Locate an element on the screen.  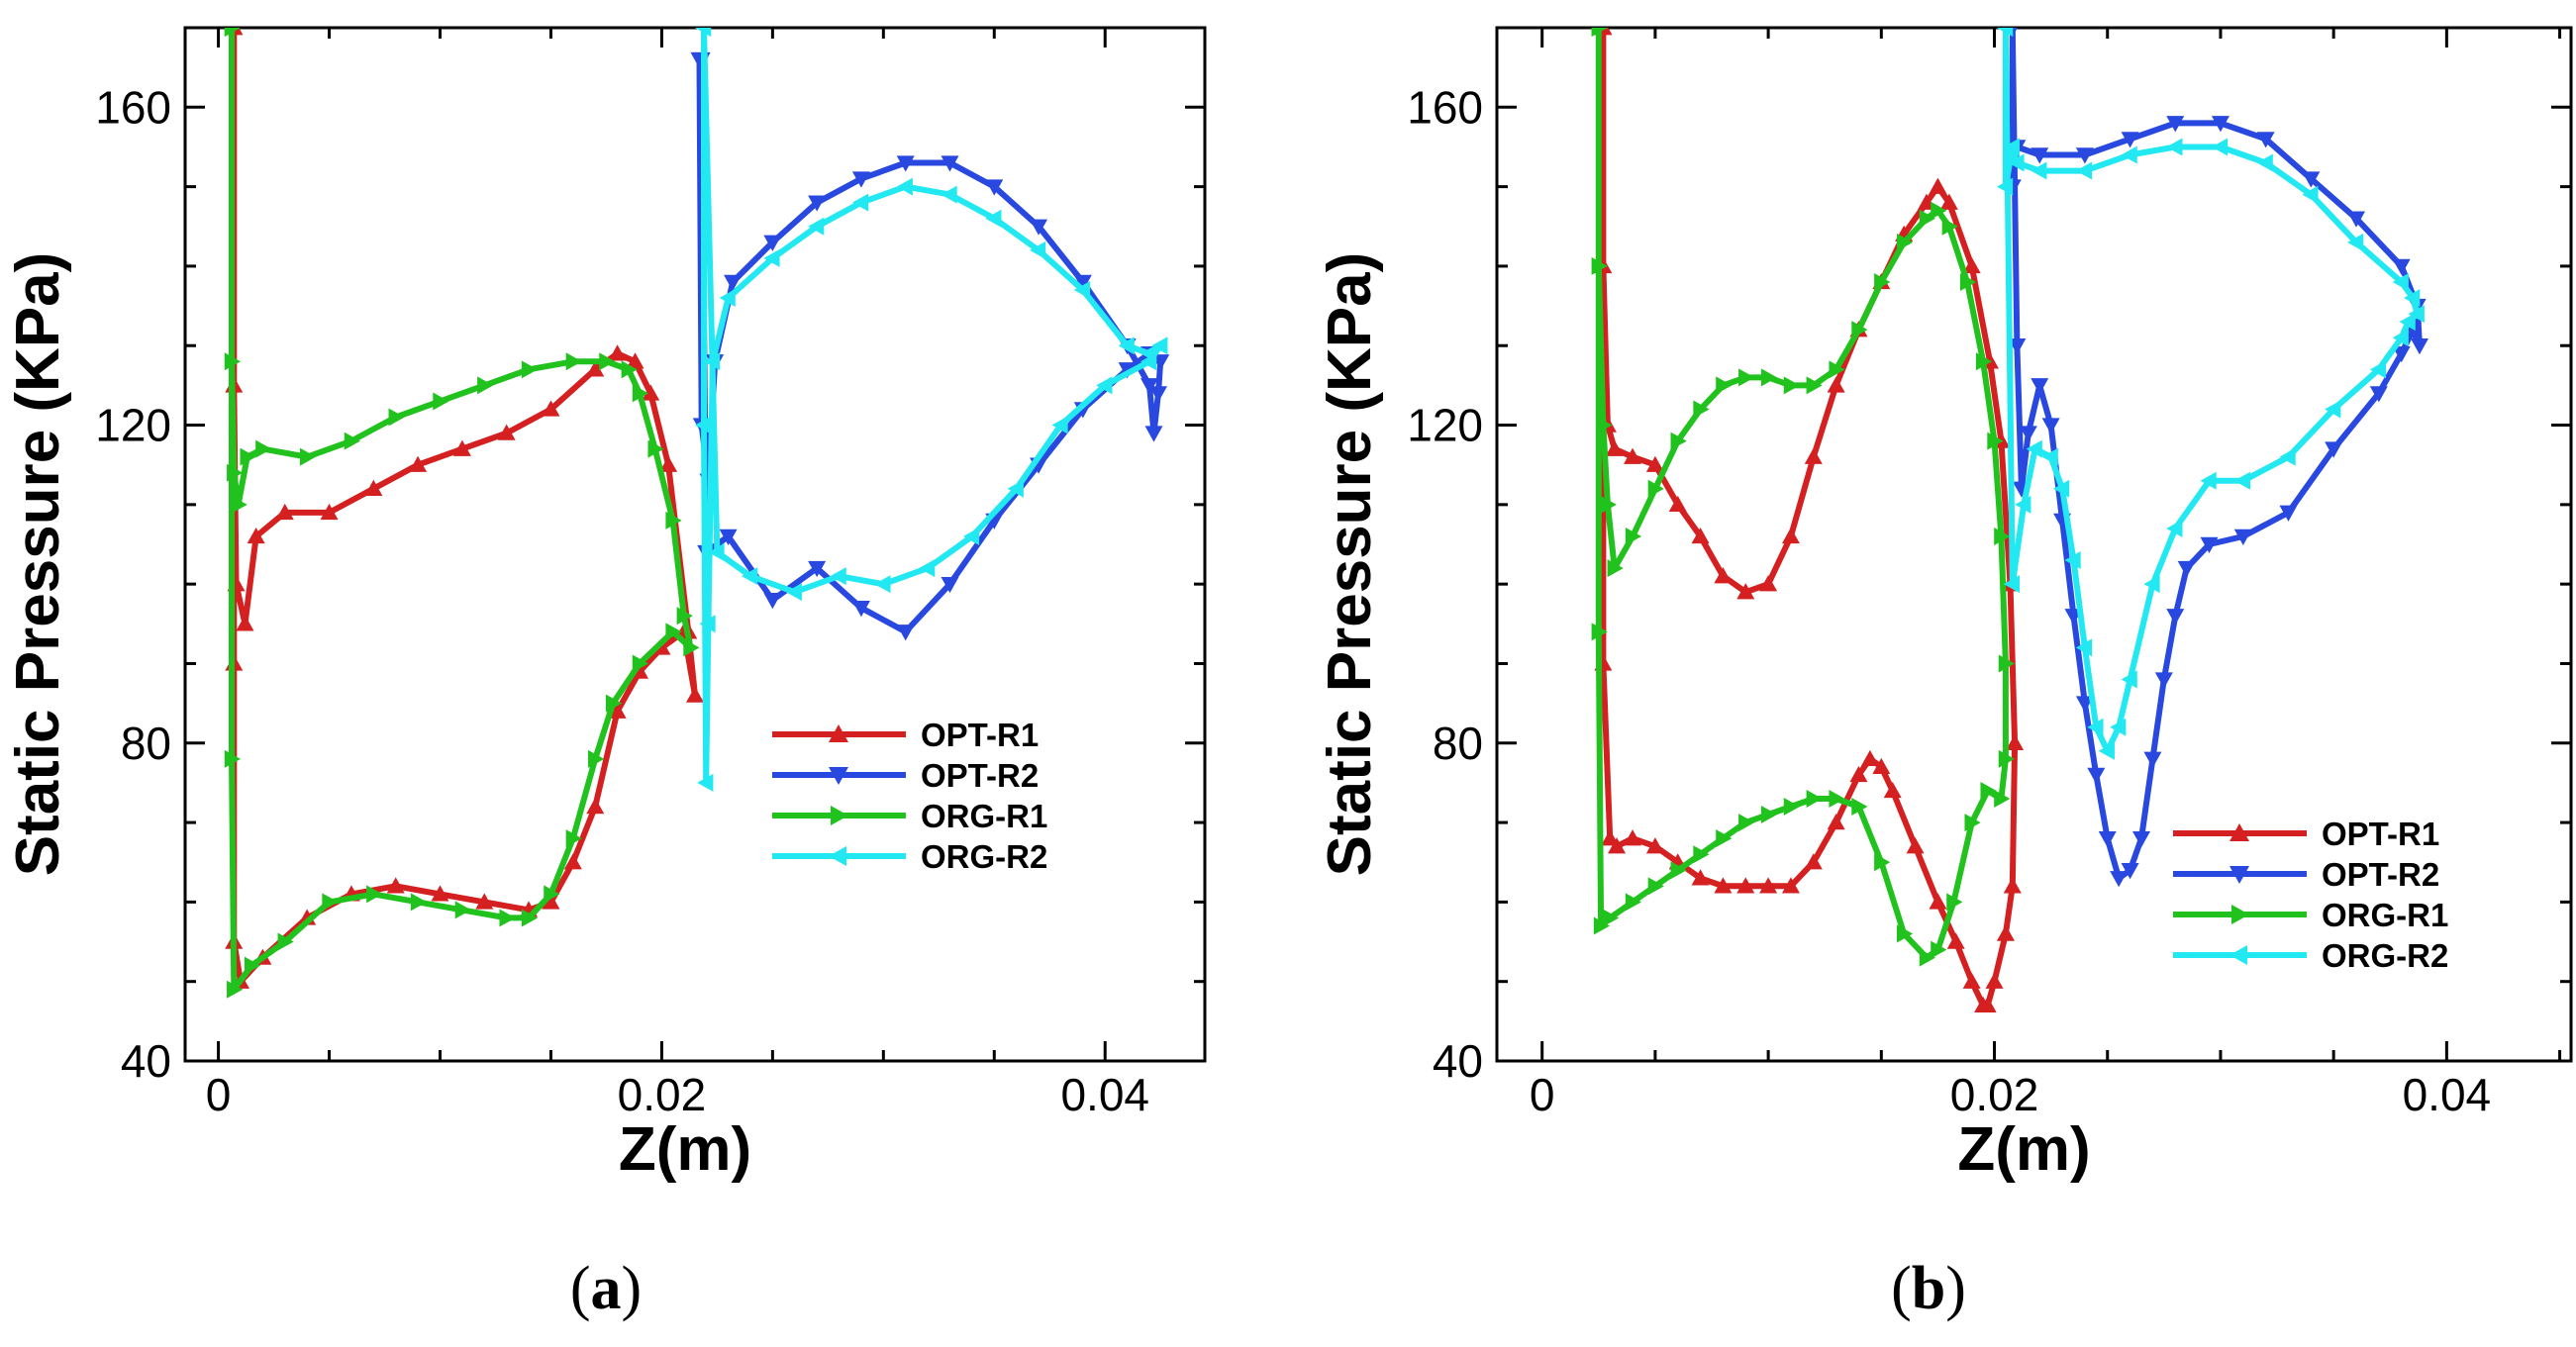
series-line-opt-r2 is located at coordinates (930, 345).